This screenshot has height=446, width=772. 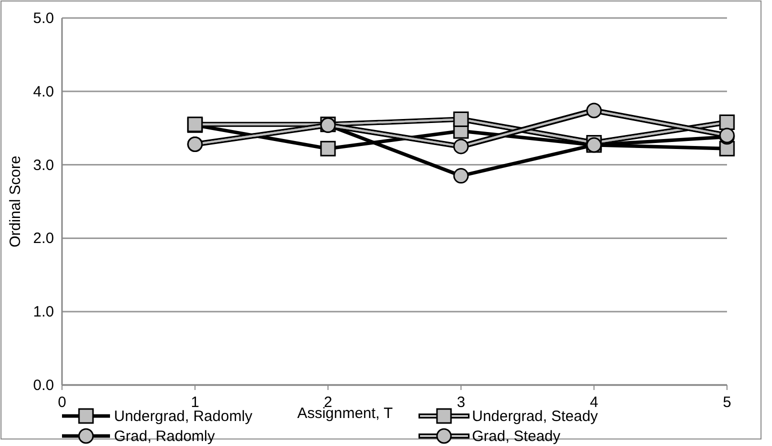 What do you see at coordinates (727, 402) in the screenshot?
I see `x-tick-label: 5` at bounding box center [727, 402].